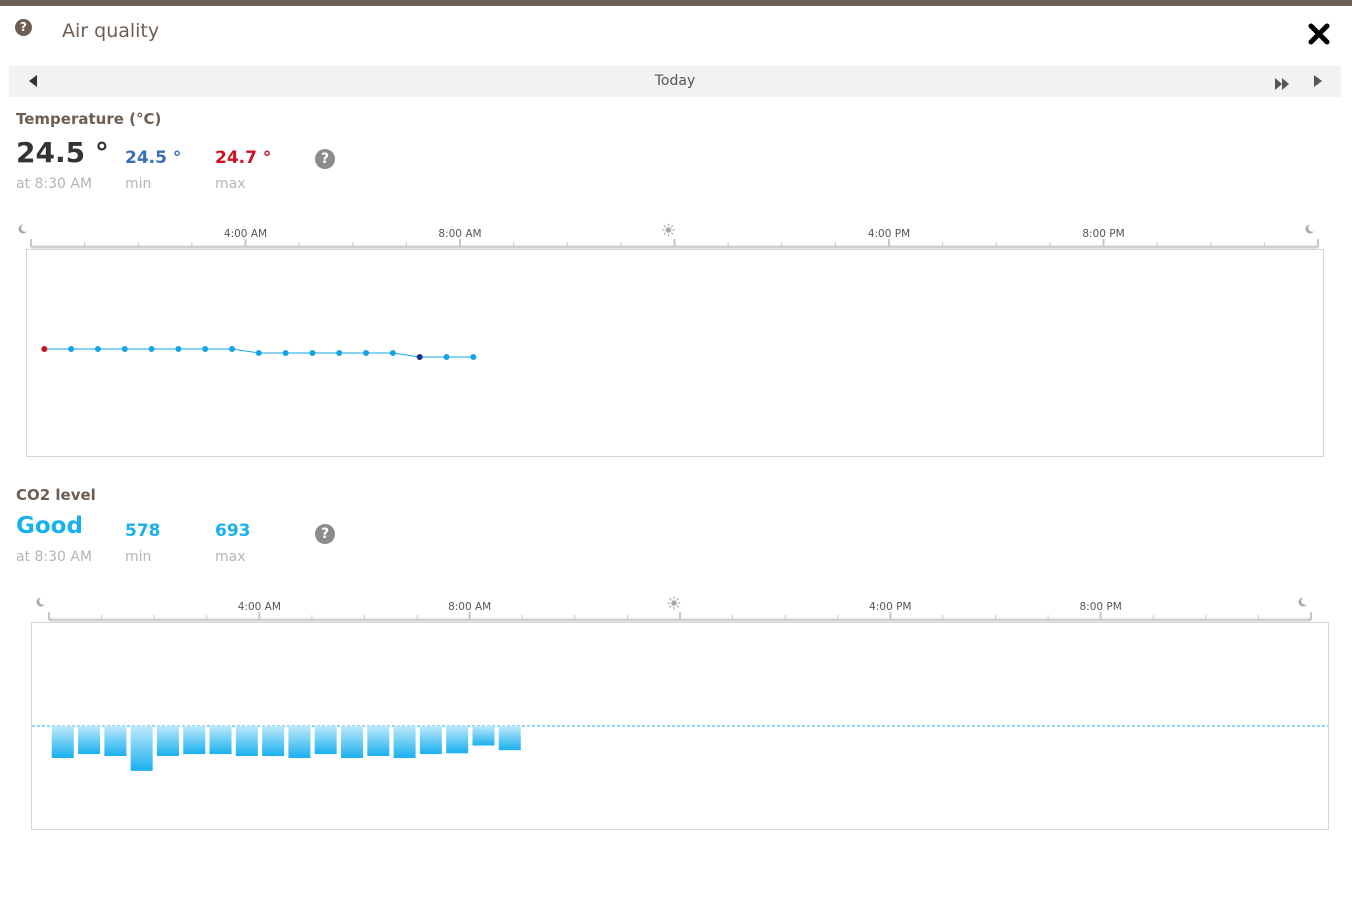 The image size is (1352, 908). Describe the element at coordinates (89, 119) in the screenshot. I see `temperature-section-title: Temperature (°C)` at that location.